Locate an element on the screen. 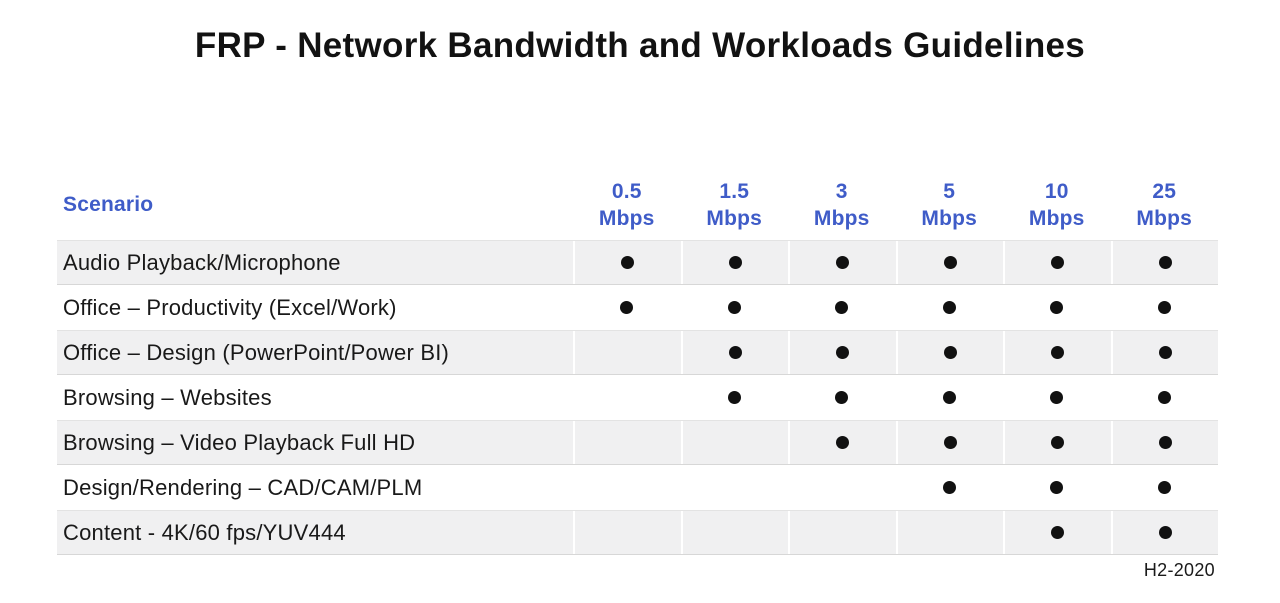 Image resolution: width=1280 pixels, height=603 pixels. table-row: Browsing – Video Playback Full HD is located at coordinates (637, 442).